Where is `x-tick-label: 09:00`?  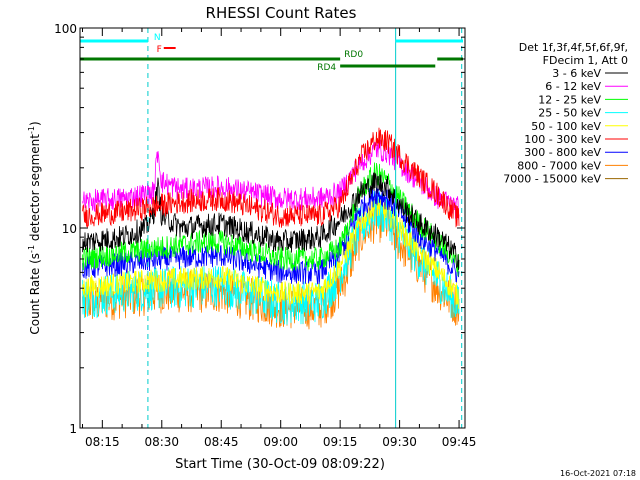
x-tick-label: 09:00 is located at coordinates (280, 442).